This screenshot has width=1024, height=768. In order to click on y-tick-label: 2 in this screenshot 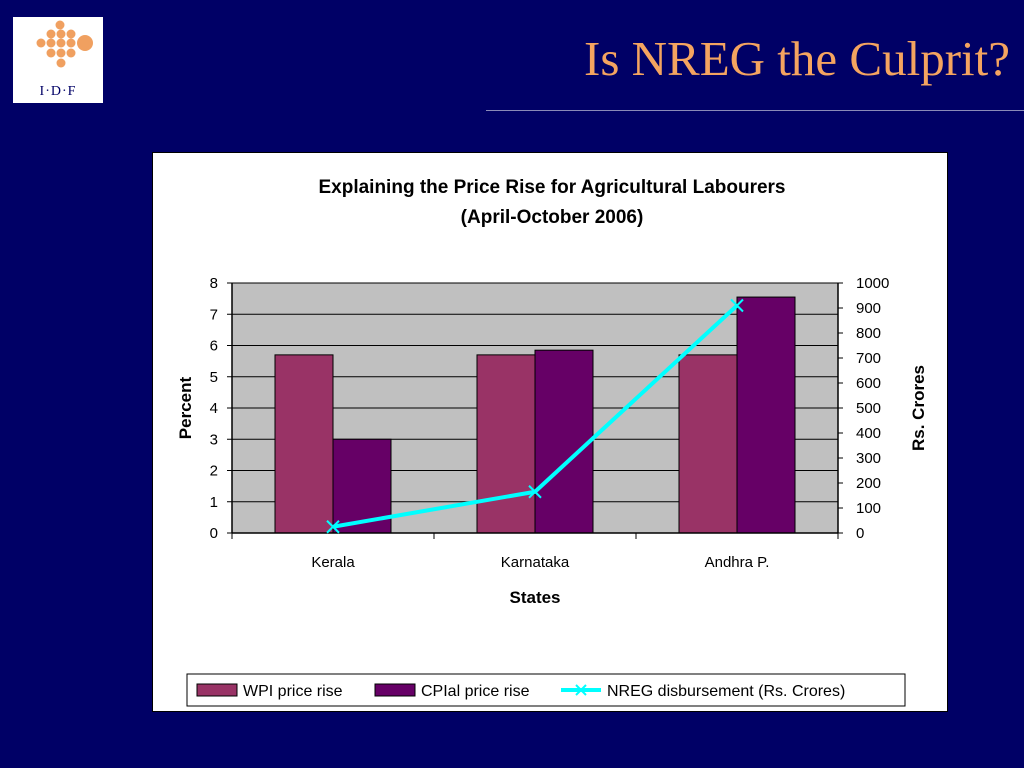, I will do `click(214, 471)`.